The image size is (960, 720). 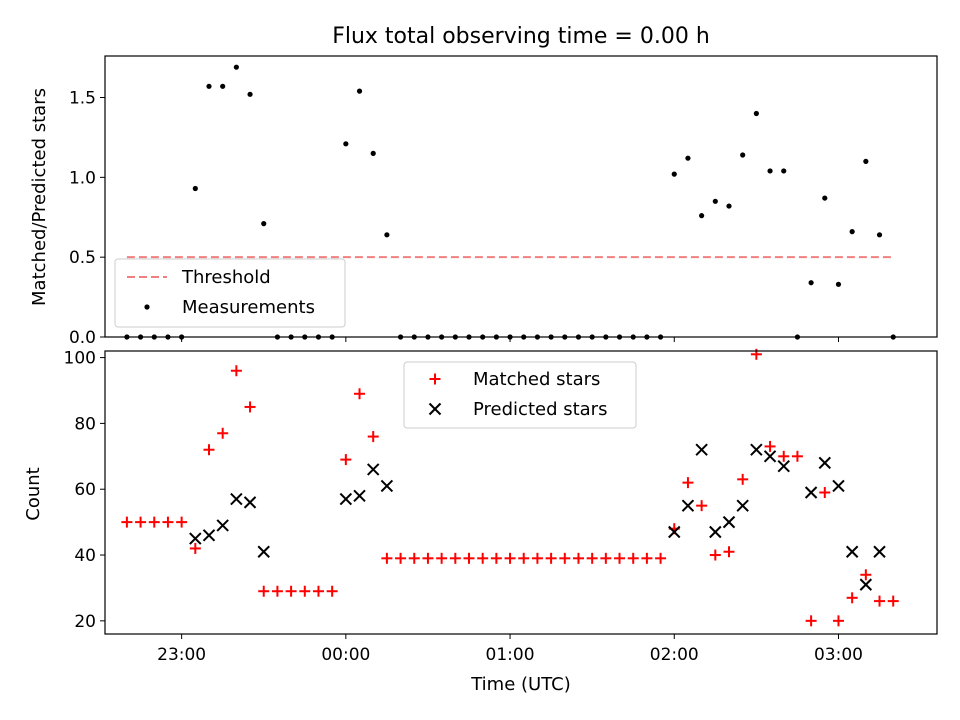 What do you see at coordinates (85, 622) in the screenshot?
I see `bottom-ytick-label: 20` at bounding box center [85, 622].